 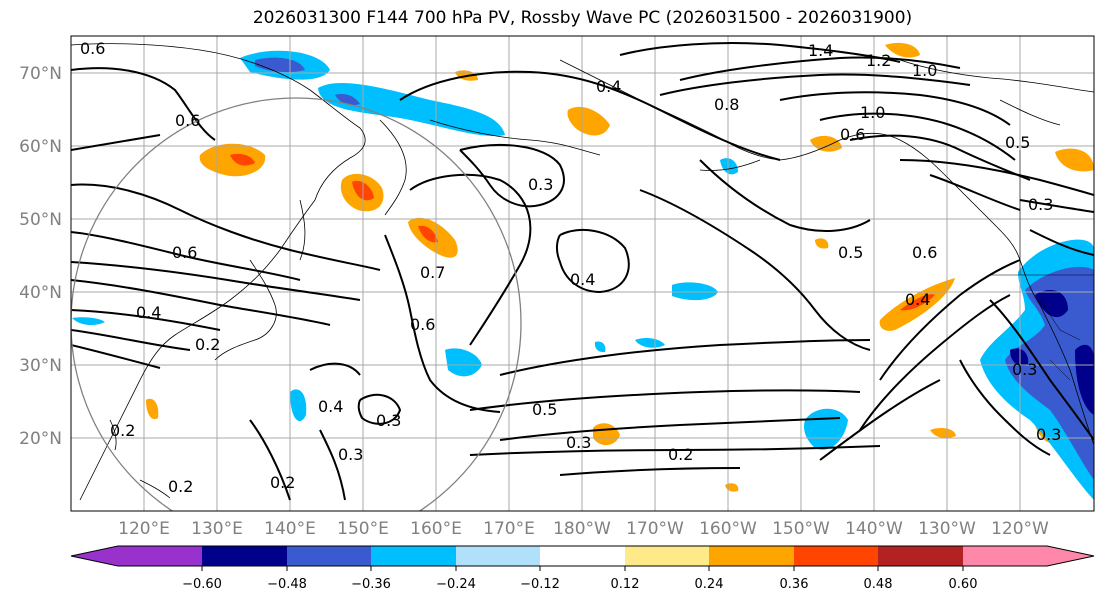 I want to click on contour-label: 1.0, so click(x=924, y=70).